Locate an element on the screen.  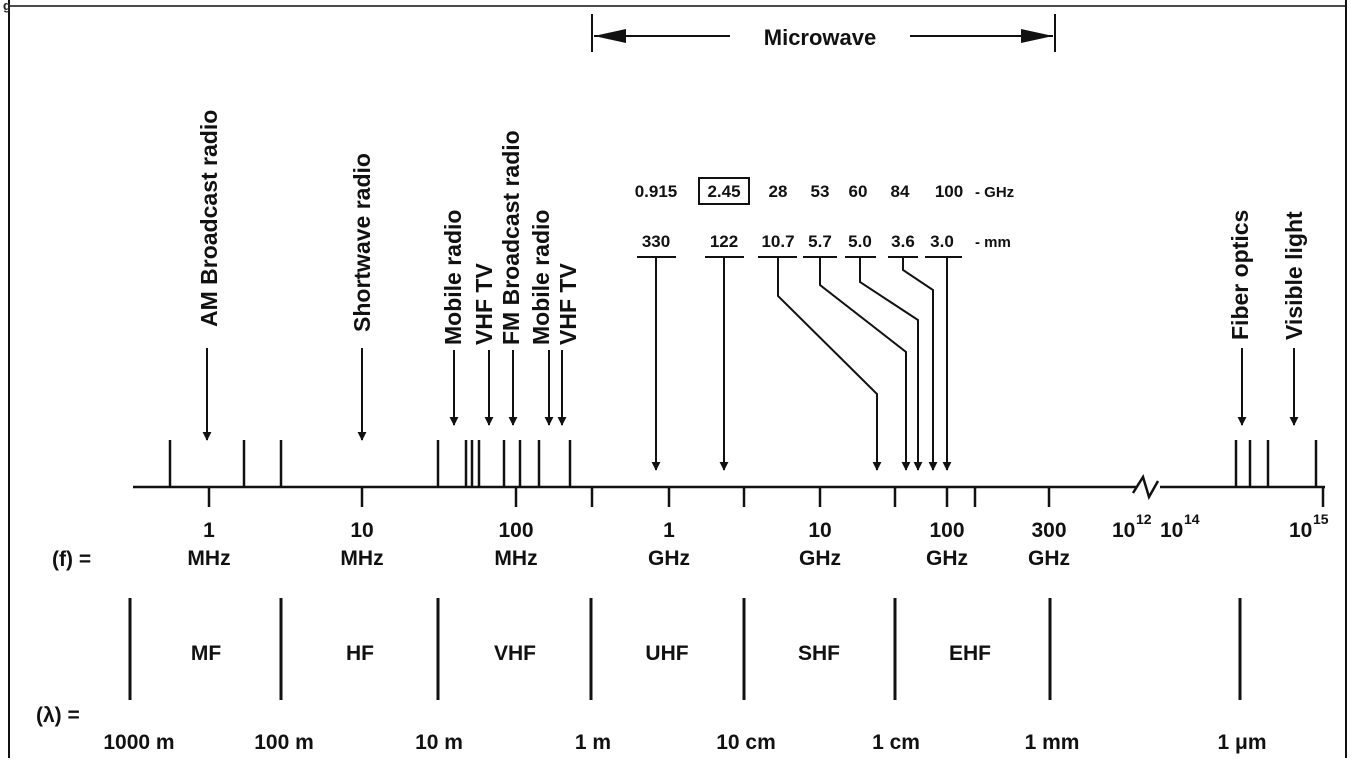
app-label-vhf-tv-1: VHF TV is located at coordinates (484, 304).